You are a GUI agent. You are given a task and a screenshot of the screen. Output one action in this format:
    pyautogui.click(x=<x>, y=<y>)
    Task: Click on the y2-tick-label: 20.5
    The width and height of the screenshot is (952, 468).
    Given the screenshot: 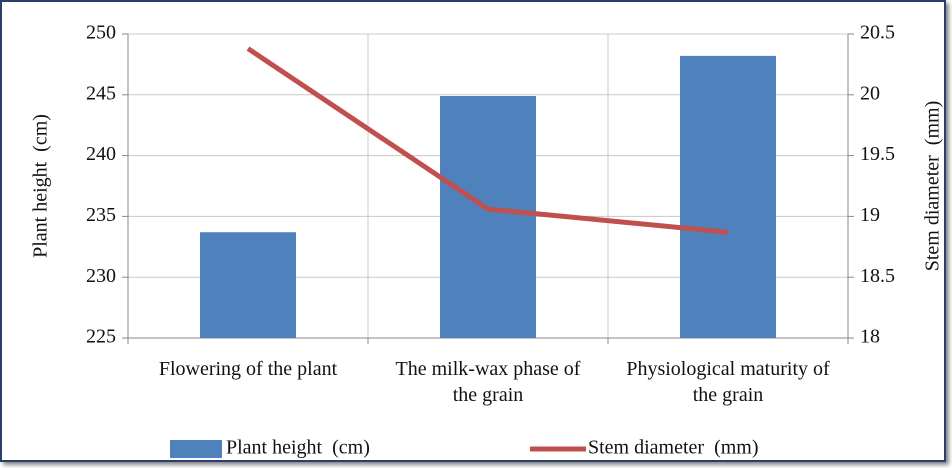 What is the action you would take?
    pyautogui.click(x=877, y=33)
    